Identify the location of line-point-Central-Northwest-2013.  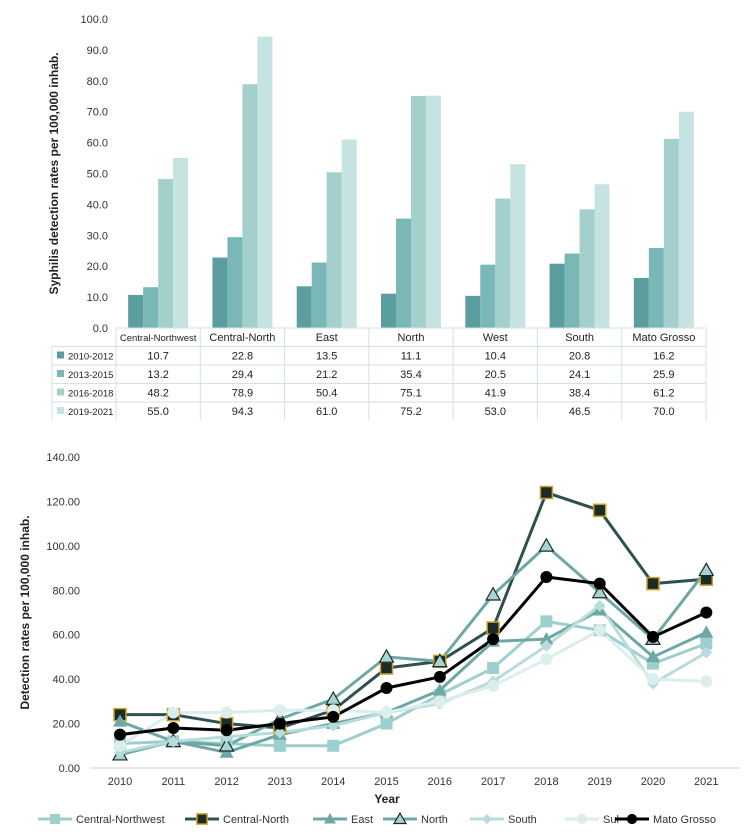
(279, 745).